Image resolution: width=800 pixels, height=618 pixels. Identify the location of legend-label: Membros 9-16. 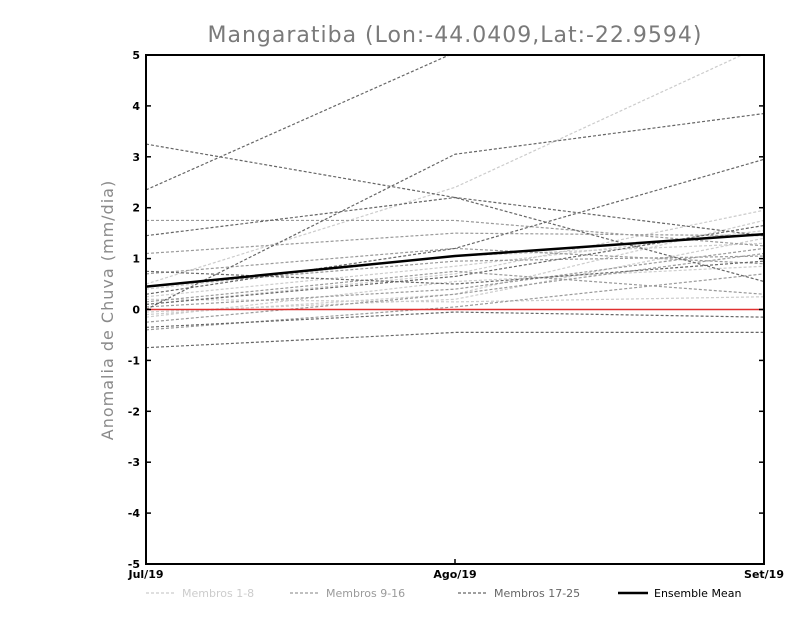
(365, 593).